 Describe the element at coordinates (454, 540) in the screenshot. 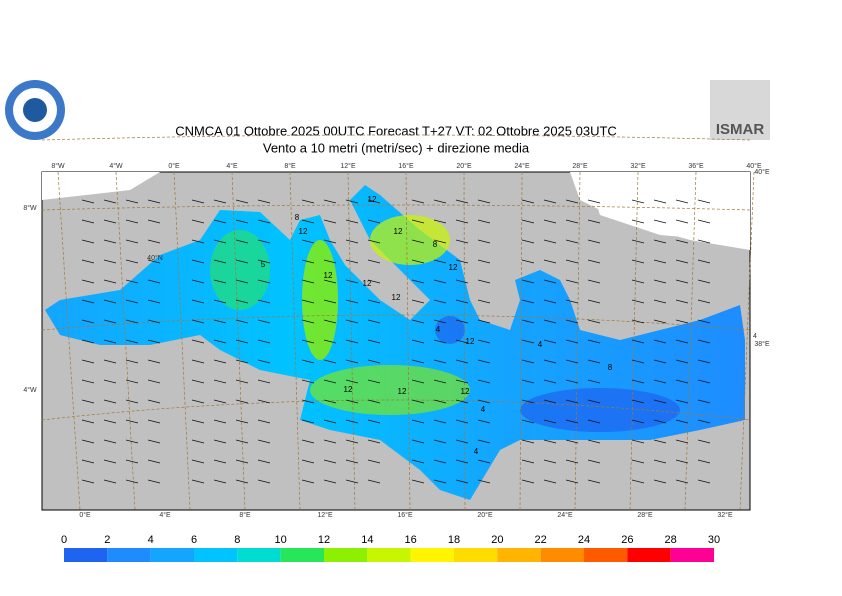

I see `colorbar-tick-label: 18` at that location.